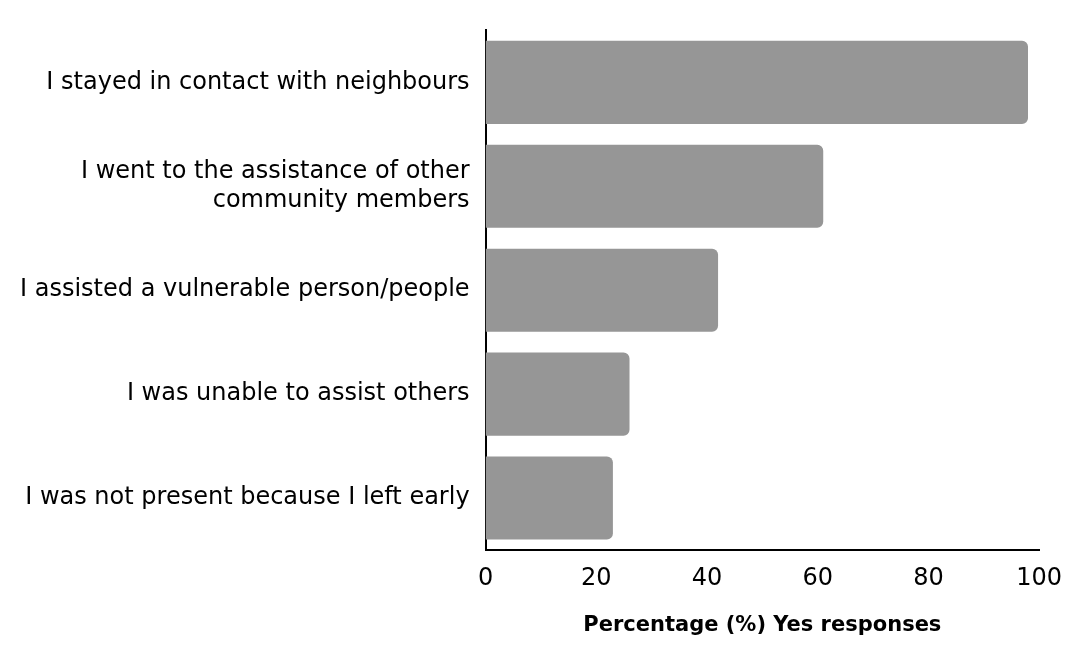 The image size is (1076, 650). What do you see at coordinates (275, 184) in the screenshot?
I see `y-tick-label: I went to the assistance of other community members` at bounding box center [275, 184].